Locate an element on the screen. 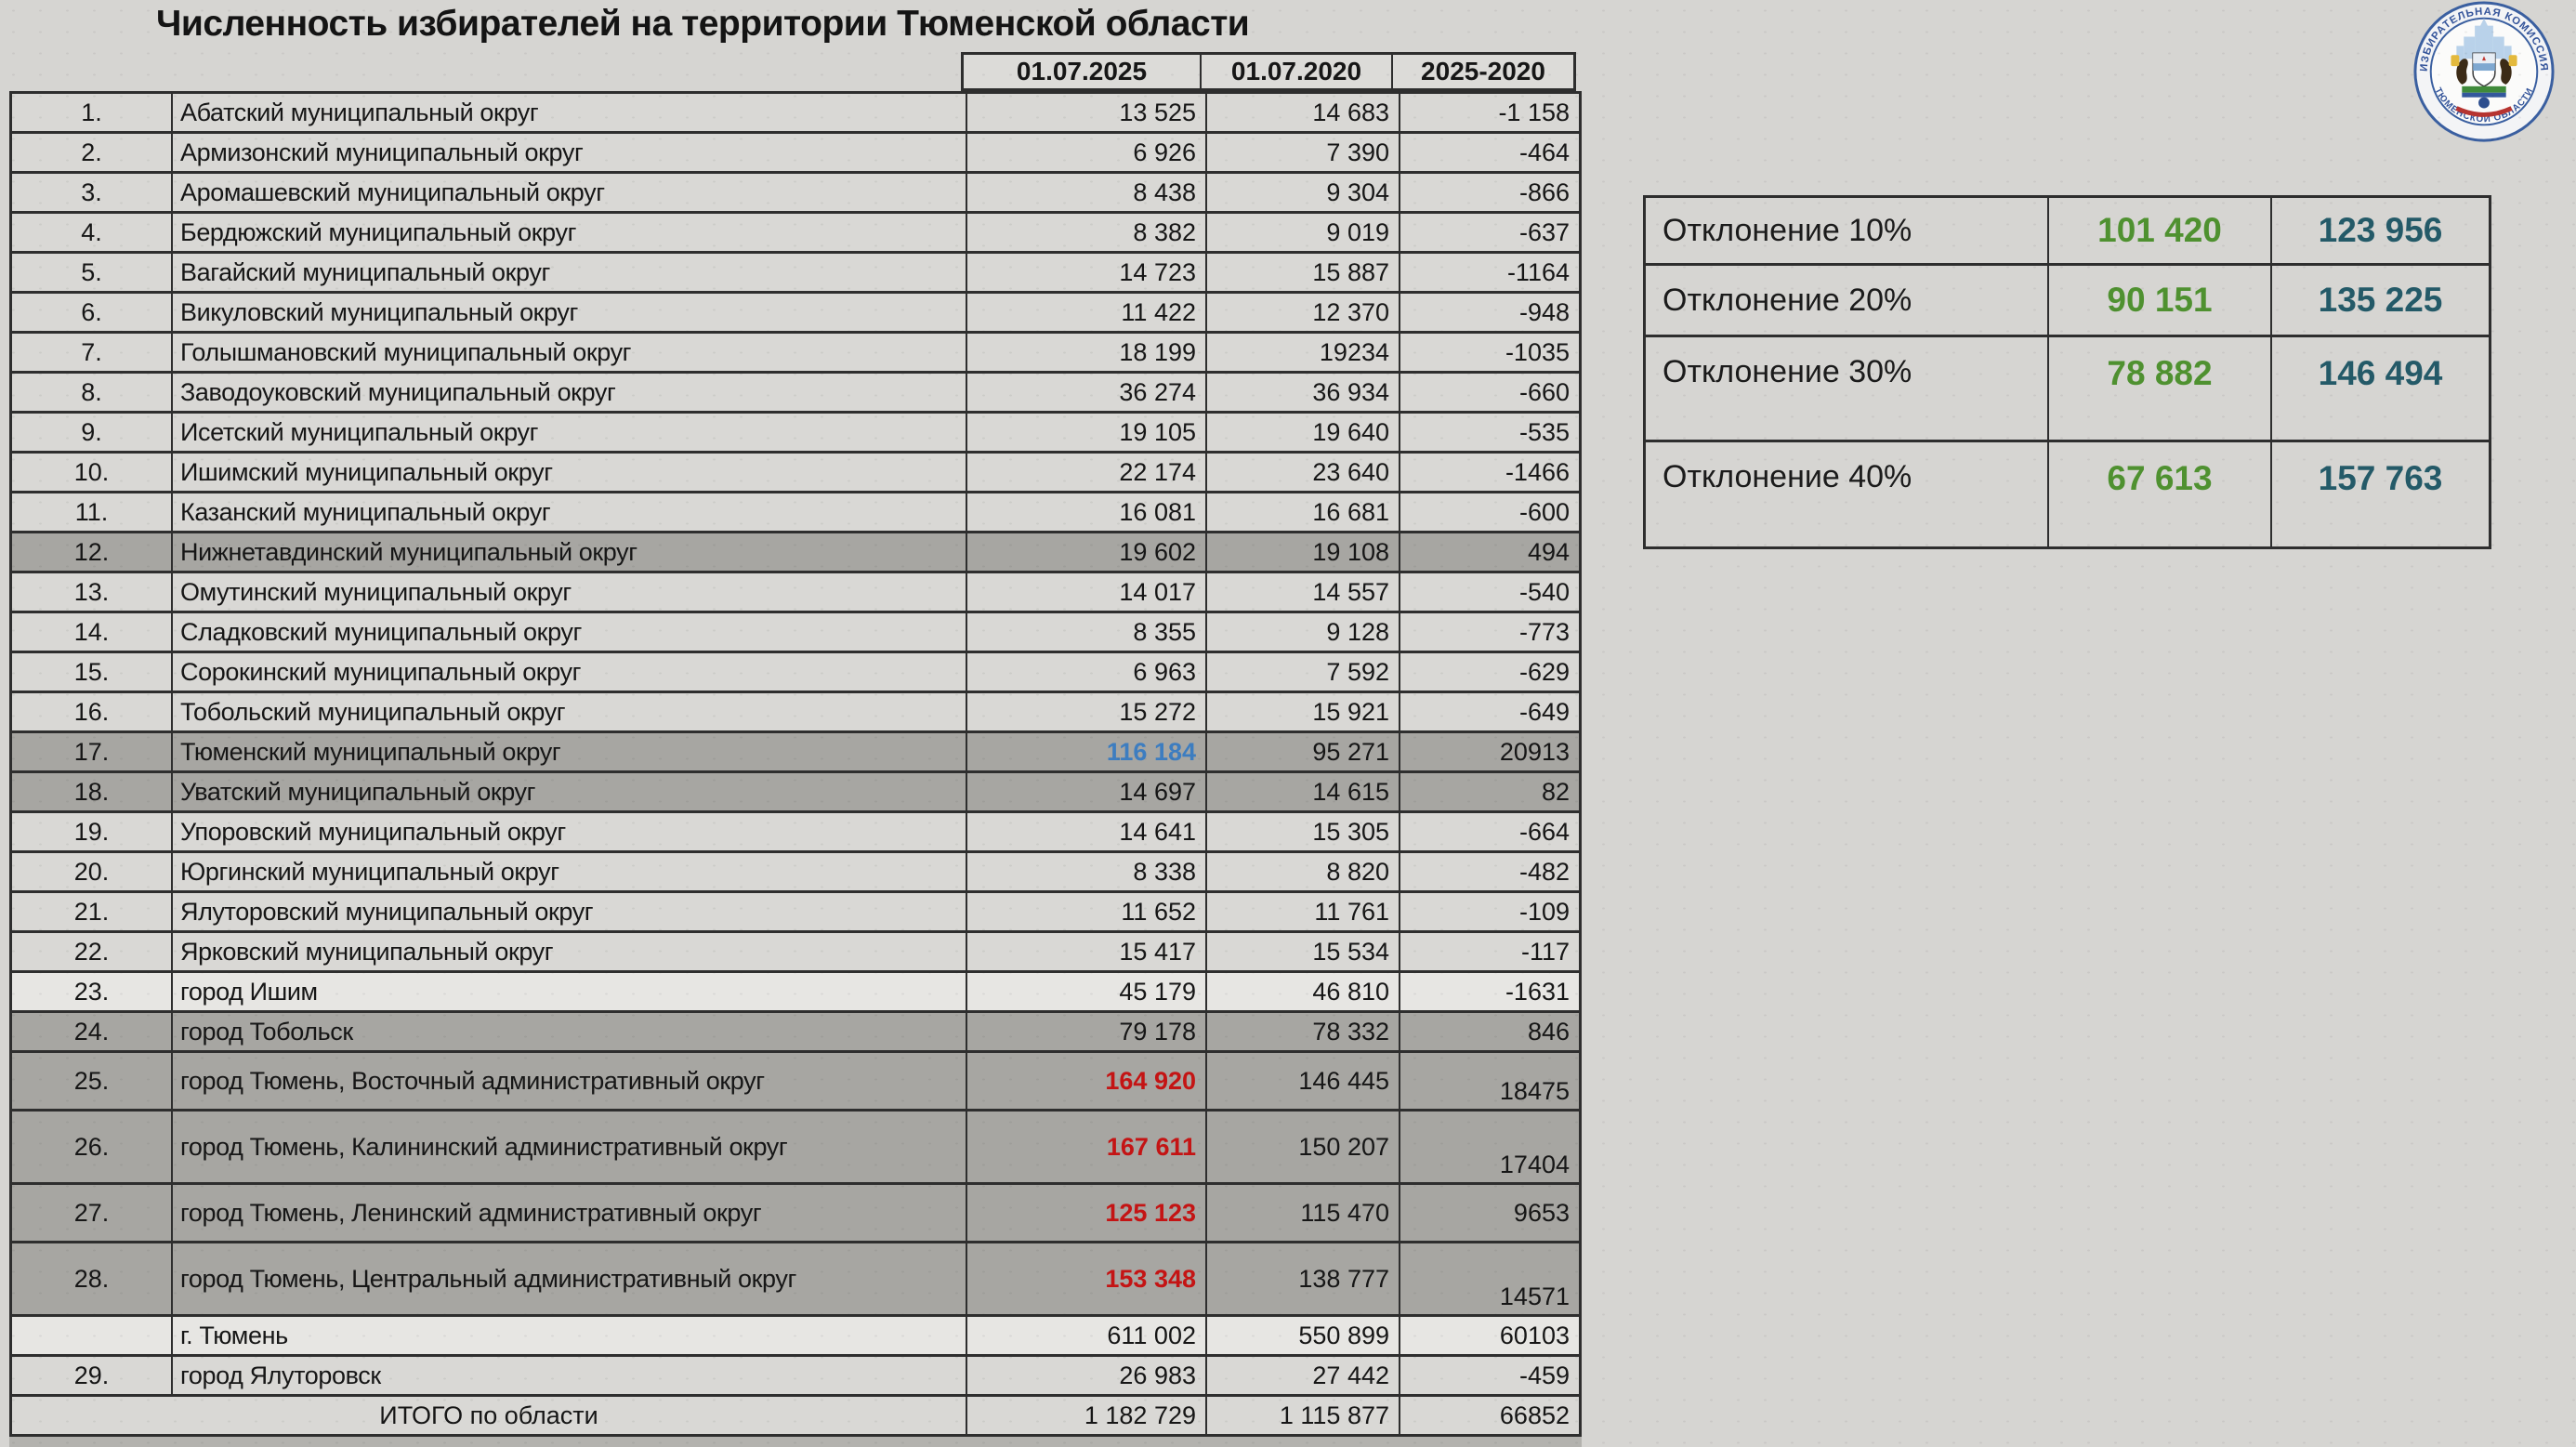  value-2025-cell: 14 017 is located at coordinates (1087, 592).